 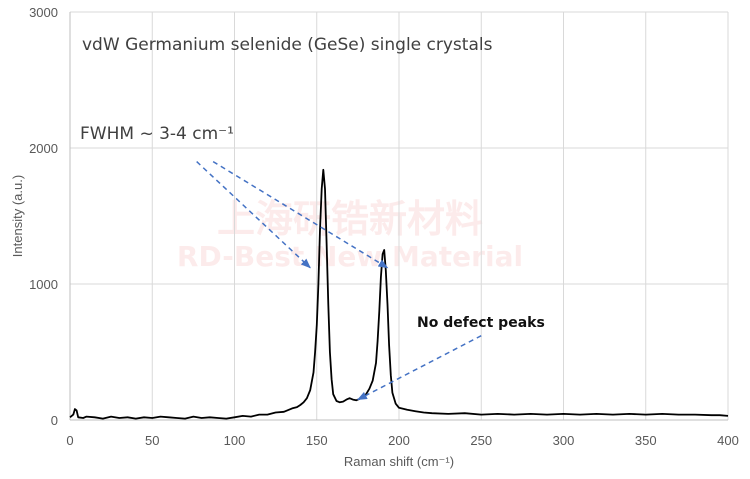 I want to click on x-tick-label: 350, so click(x=646, y=440).